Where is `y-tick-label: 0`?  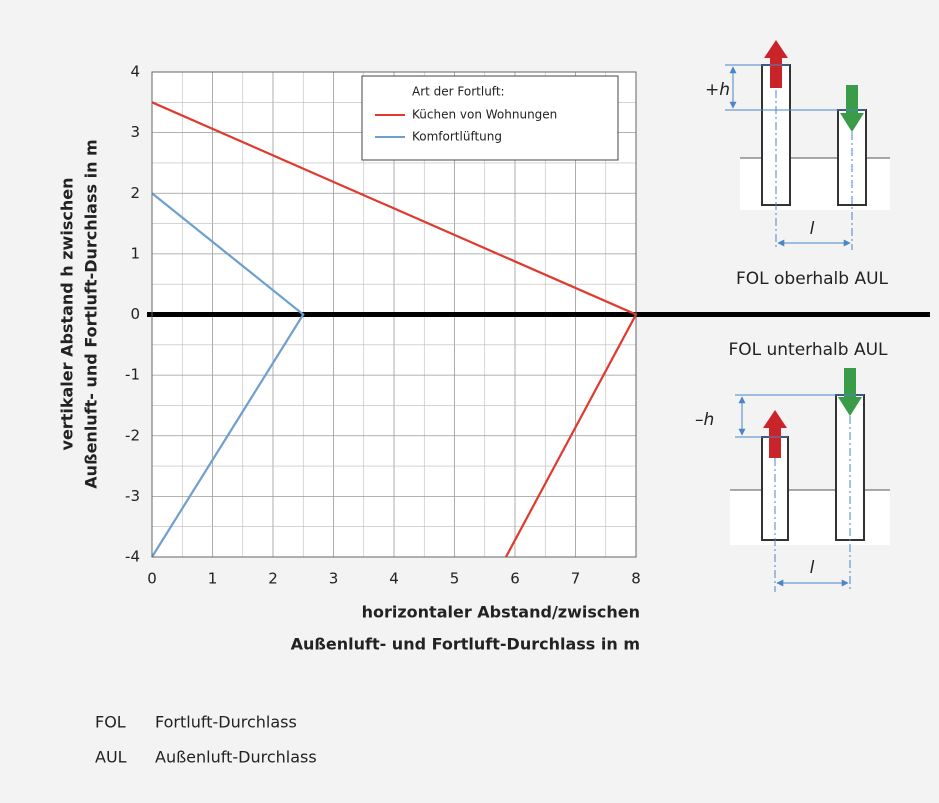
y-tick-label: 0 is located at coordinates (135, 314).